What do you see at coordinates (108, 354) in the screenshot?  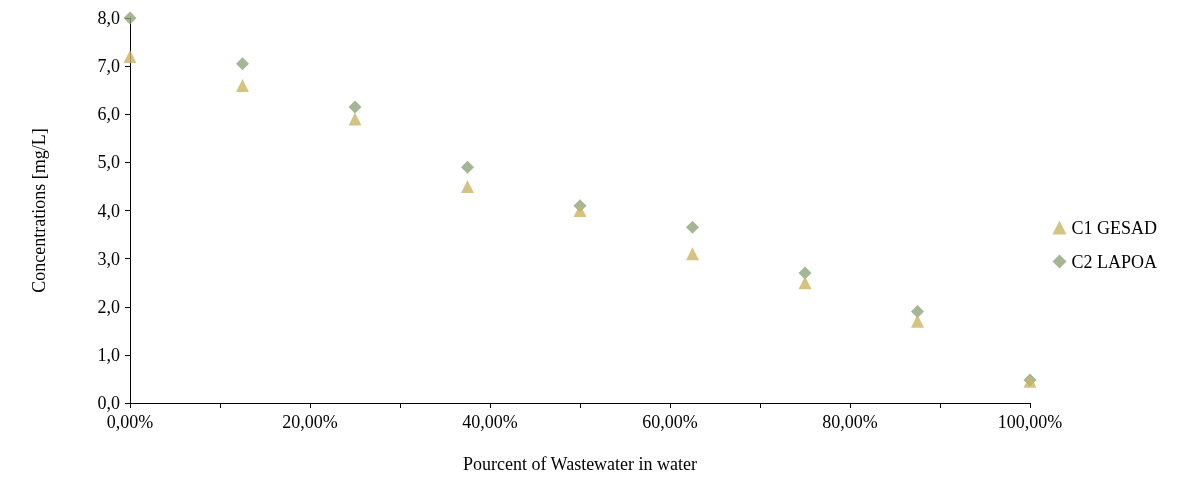 I see `y-tick-label: 1,0` at bounding box center [108, 354].